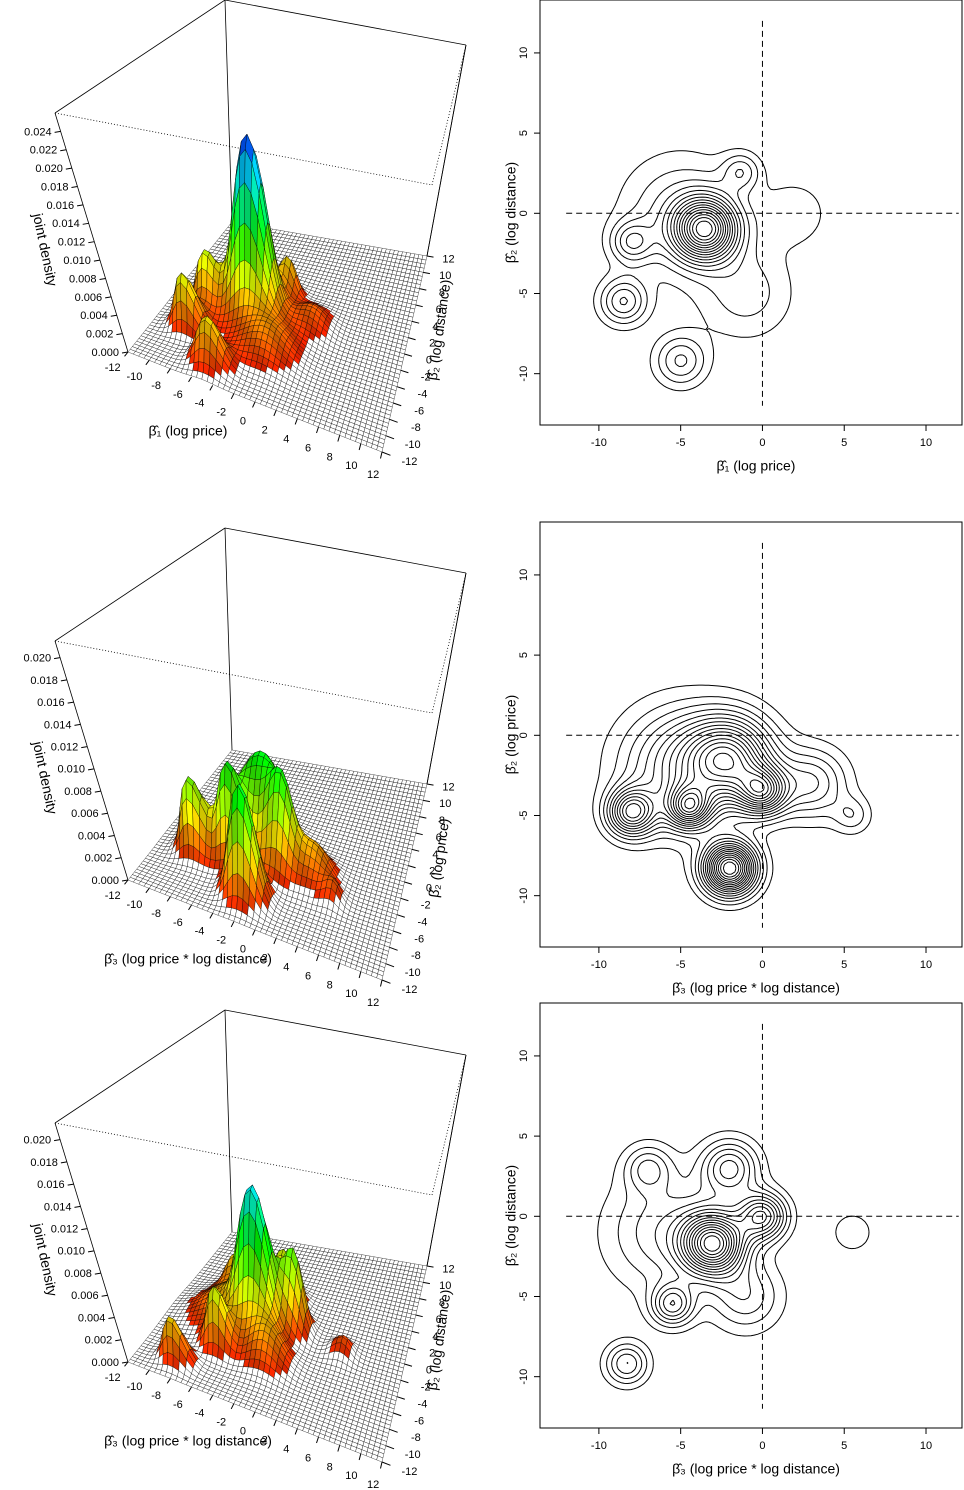 The width and height of the screenshot is (964, 1490). Describe the element at coordinates (156, 386) in the screenshot. I see `x-tick-label: -8` at that location.